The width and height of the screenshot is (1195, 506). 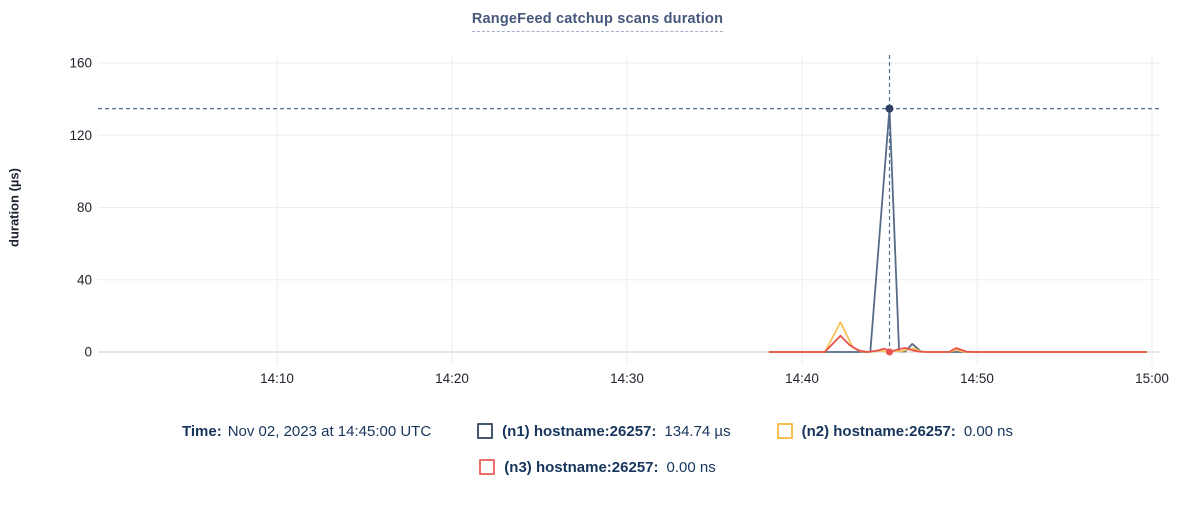 What do you see at coordinates (988, 431) in the screenshot?
I see `legend-value-n2: 0.00 ns` at bounding box center [988, 431].